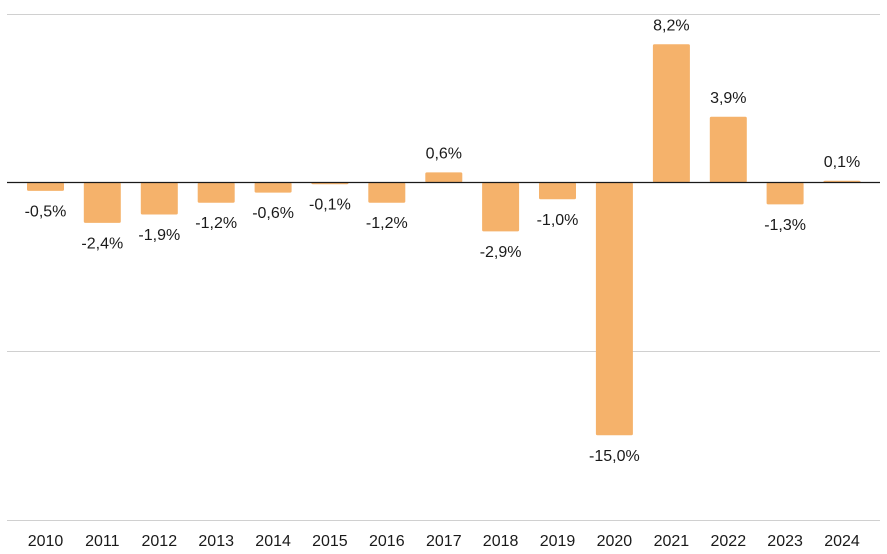 This screenshot has height=554, width=887. What do you see at coordinates (501, 207) in the screenshot?
I see `bar-2018` at bounding box center [501, 207].